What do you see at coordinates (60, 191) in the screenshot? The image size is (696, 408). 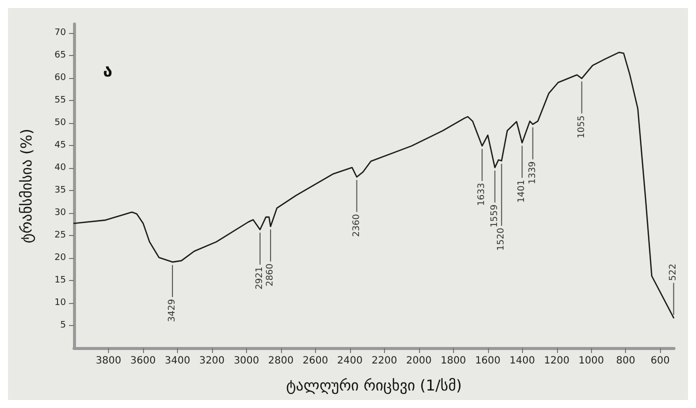 I see `y-tick-label: 35` at bounding box center [60, 191].